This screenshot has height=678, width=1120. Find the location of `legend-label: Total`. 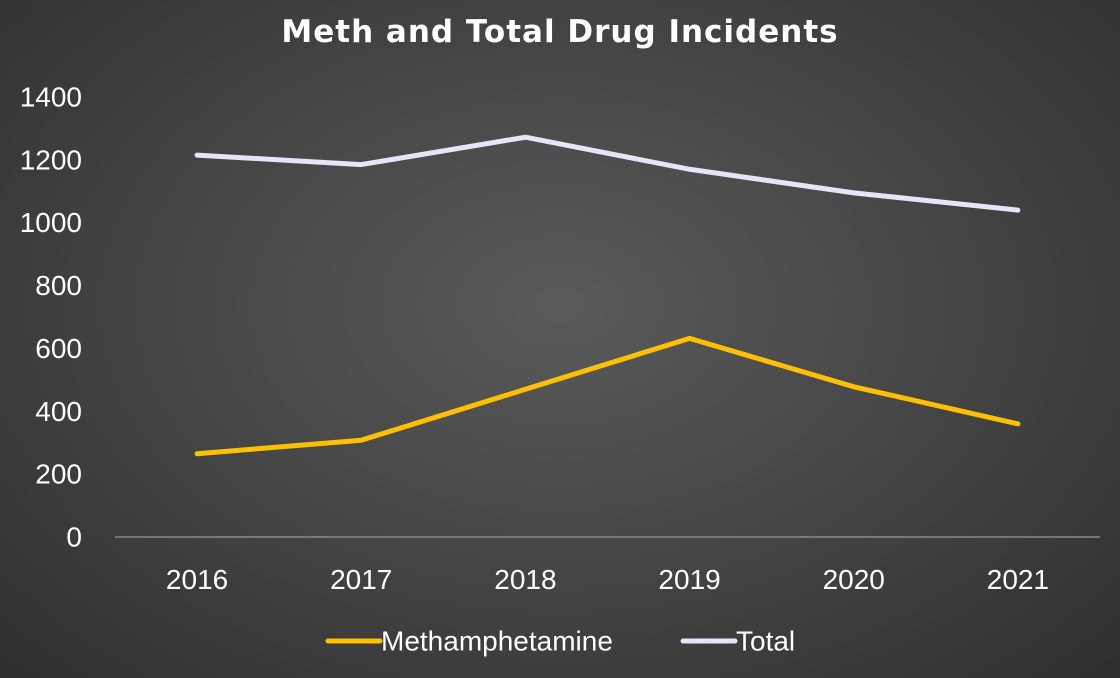

legend-label: Total is located at coordinates (765, 641).